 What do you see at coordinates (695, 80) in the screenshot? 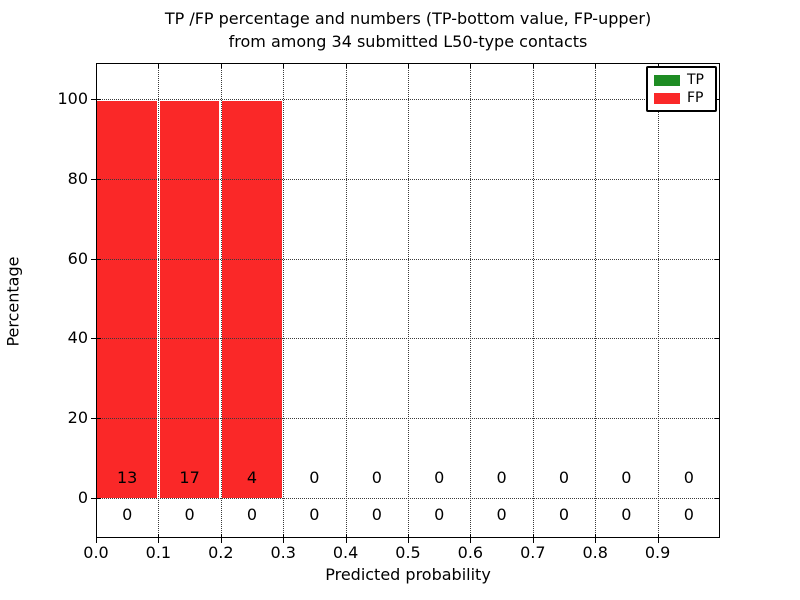
I see `legend-label-tp: TP` at bounding box center [695, 80].